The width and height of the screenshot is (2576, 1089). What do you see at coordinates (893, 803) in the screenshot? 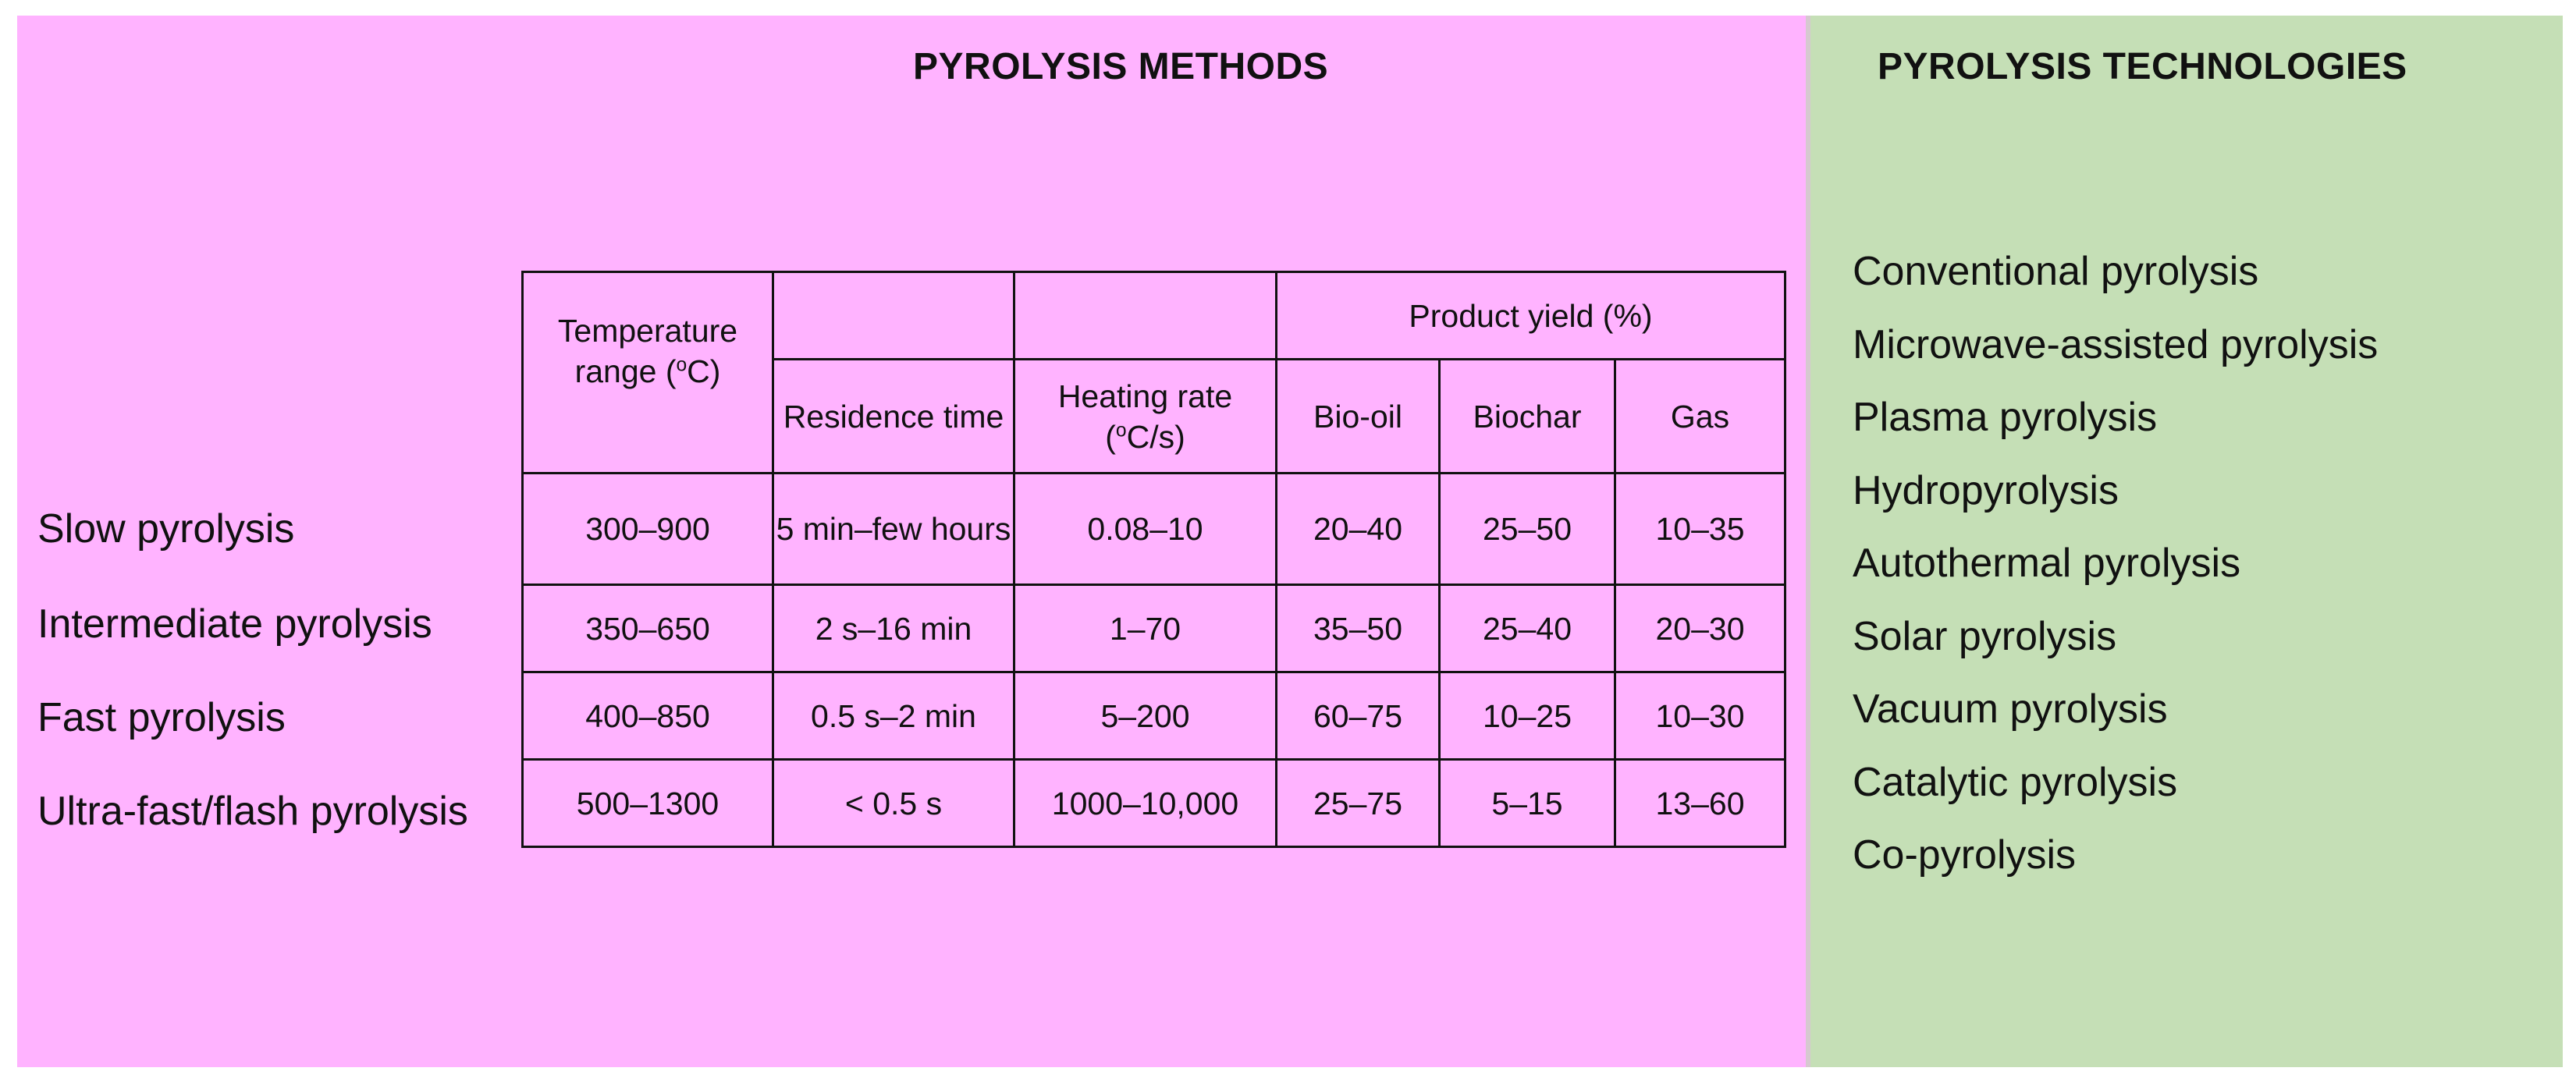
I see `cell-residence-time: < 0.5 s` at bounding box center [893, 803].